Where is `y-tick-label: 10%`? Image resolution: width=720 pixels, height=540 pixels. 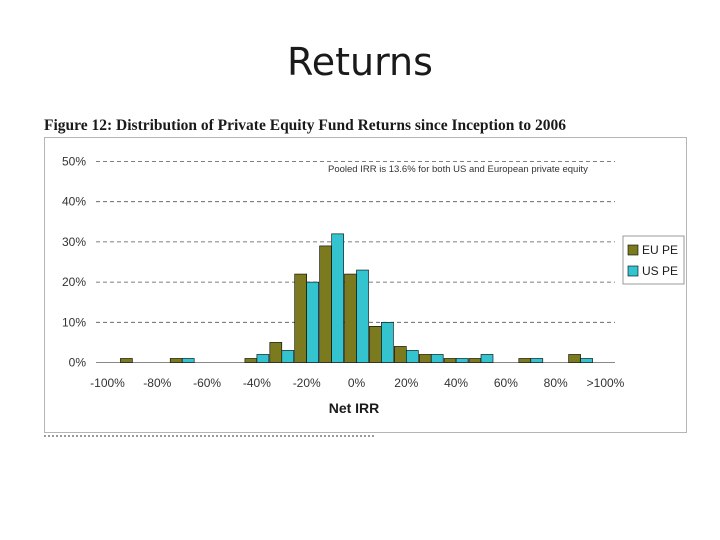 y-tick-label: 10% is located at coordinates (74, 322).